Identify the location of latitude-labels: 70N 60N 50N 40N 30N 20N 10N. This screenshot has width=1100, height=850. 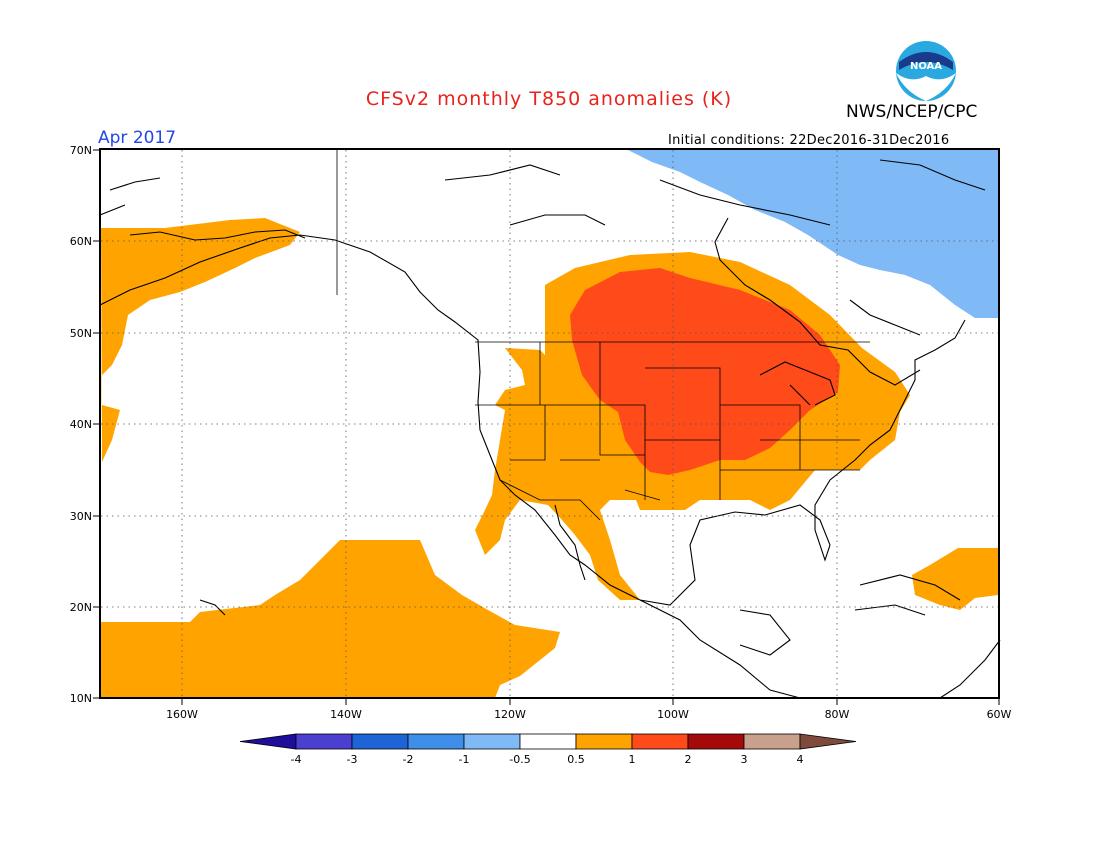
(81, 424).